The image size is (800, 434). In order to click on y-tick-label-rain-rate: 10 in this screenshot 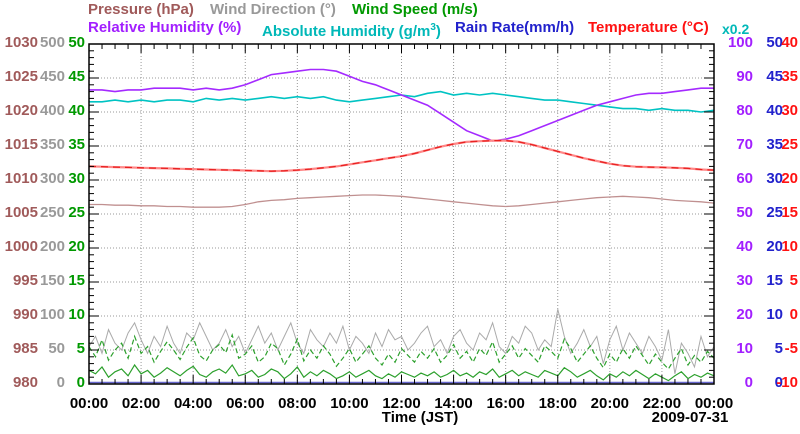, I will do `click(774, 314)`.